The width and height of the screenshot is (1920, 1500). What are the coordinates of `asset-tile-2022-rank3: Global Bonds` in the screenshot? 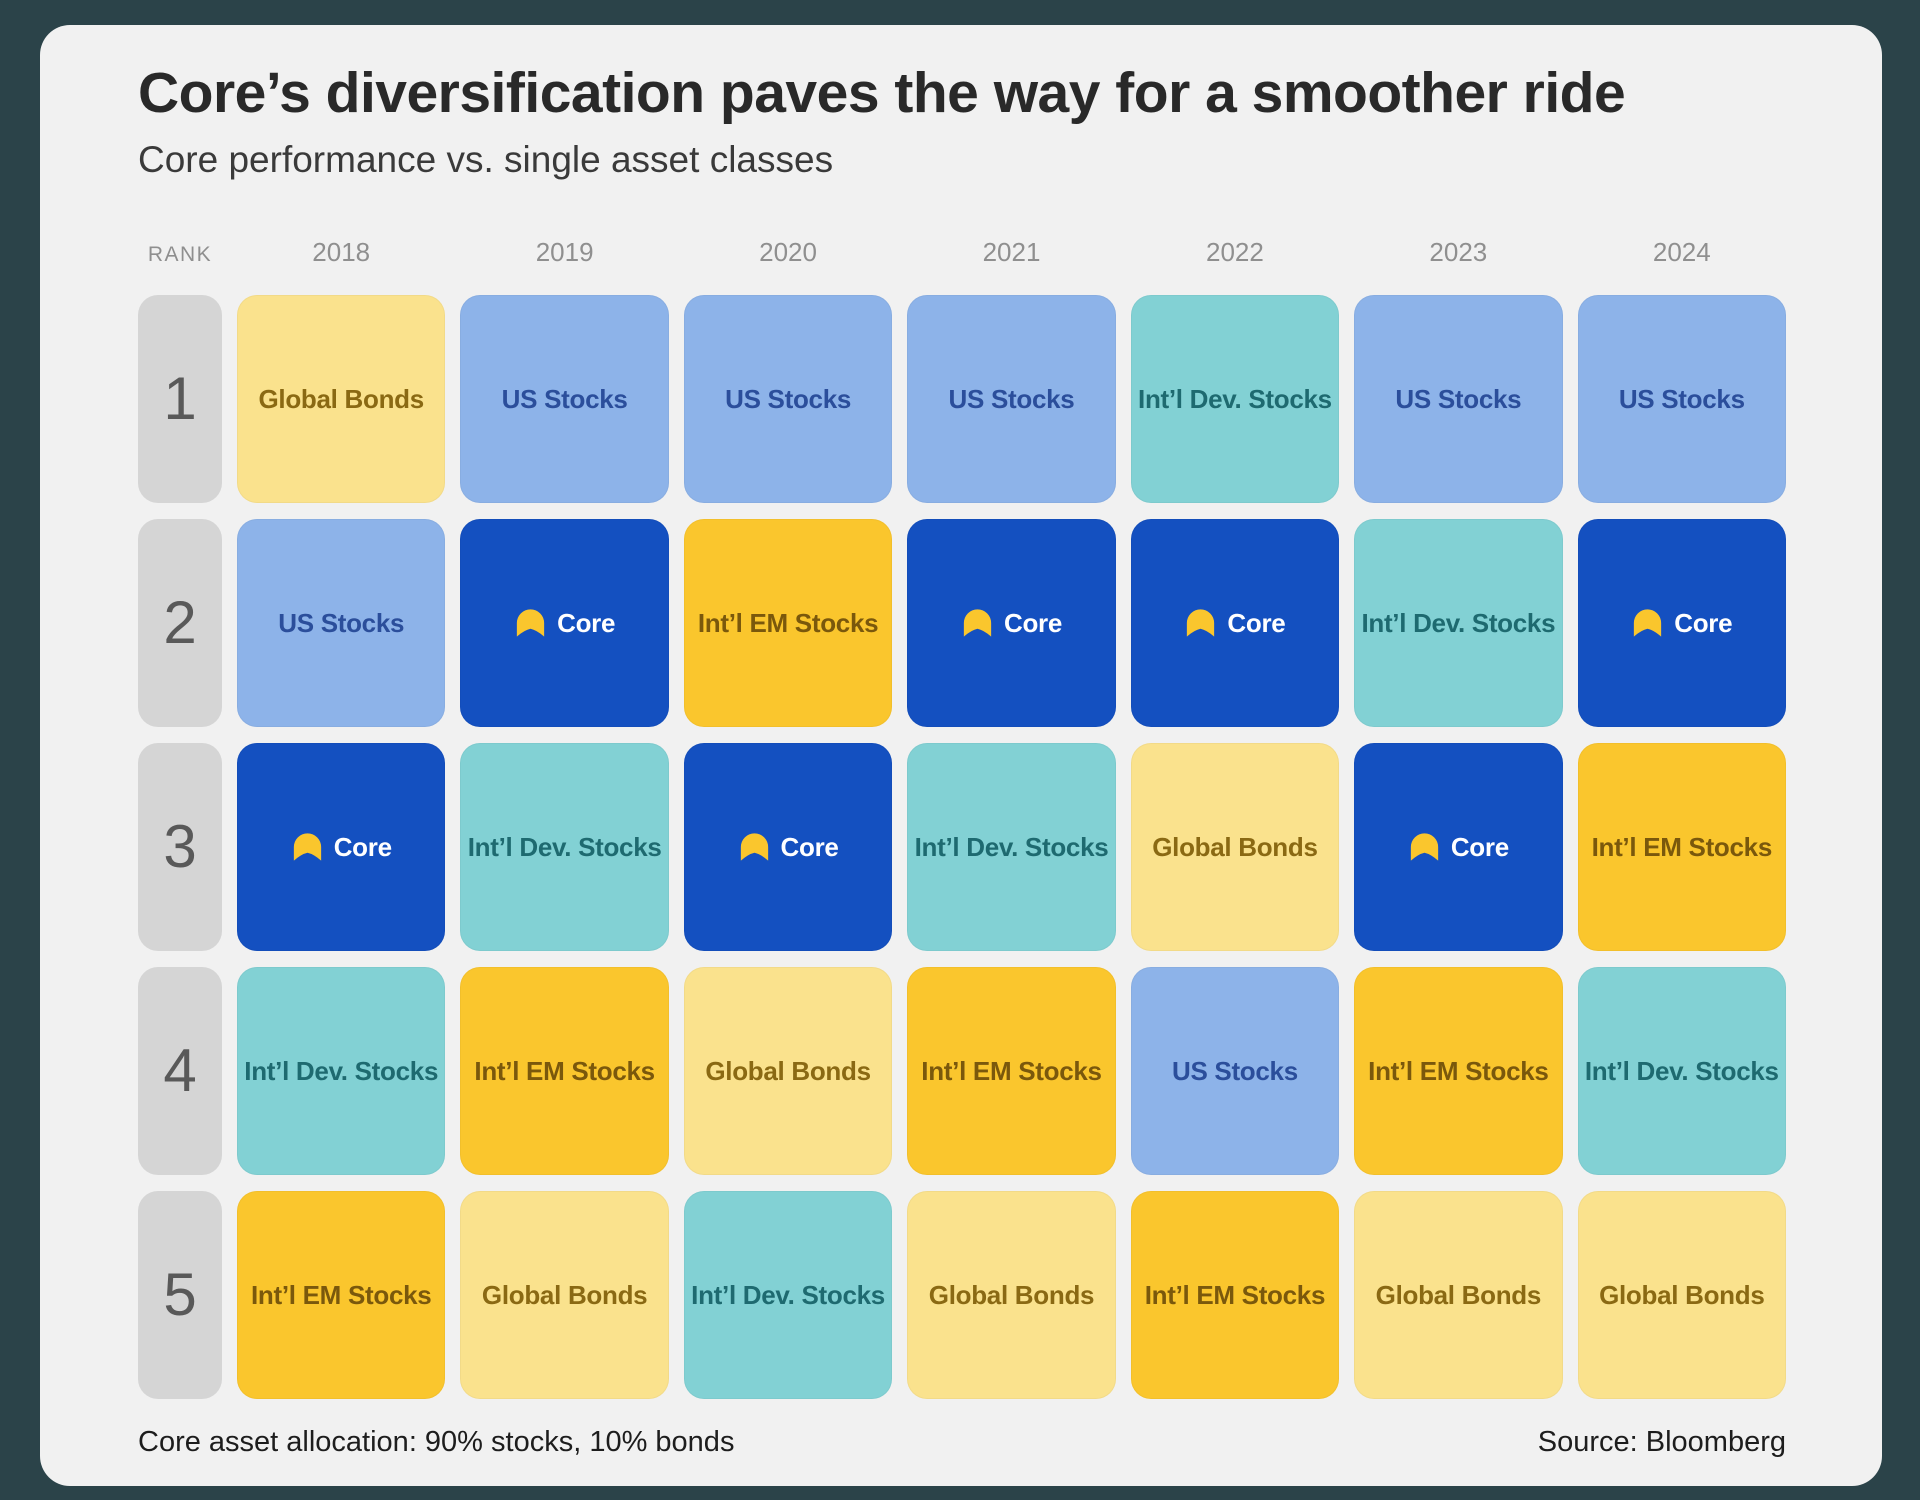 It's located at (1235, 846).